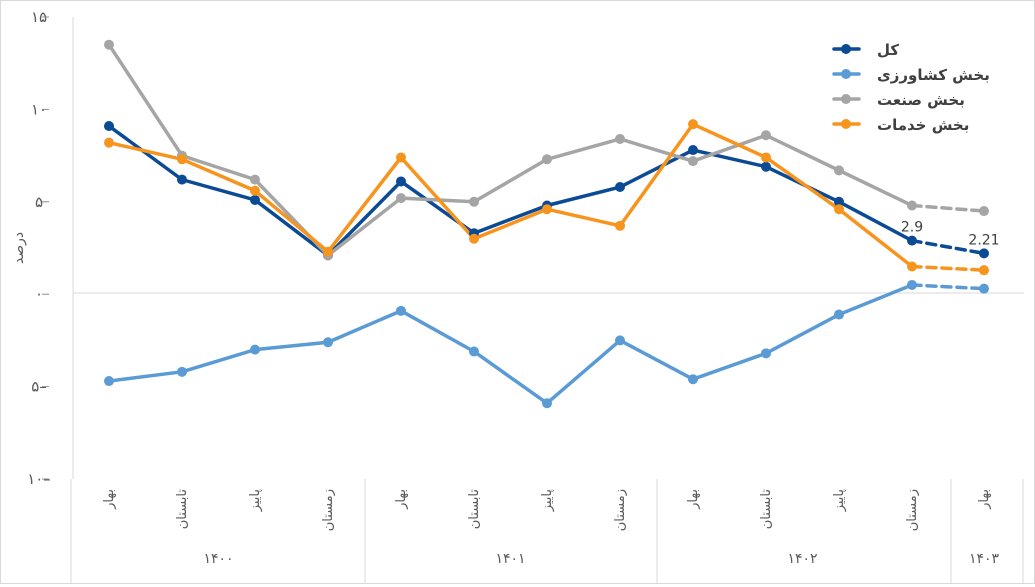 Image resolution: width=1035 pixels, height=587 pixels. What do you see at coordinates (912, 228) in the screenshot?
I see `data-label: 2.9` at bounding box center [912, 228].